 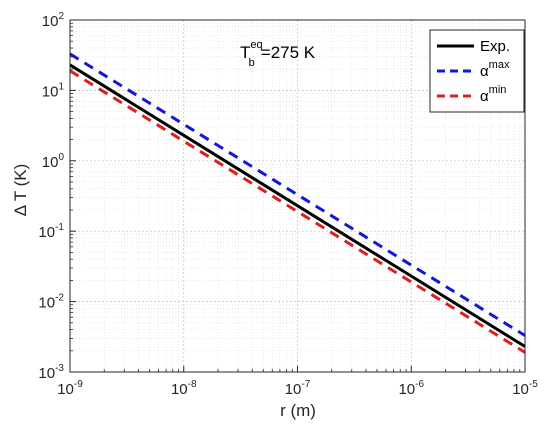 What do you see at coordinates (252, 63) in the screenshot?
I see `annotation-sub: b` at bounding box center [252, 63].